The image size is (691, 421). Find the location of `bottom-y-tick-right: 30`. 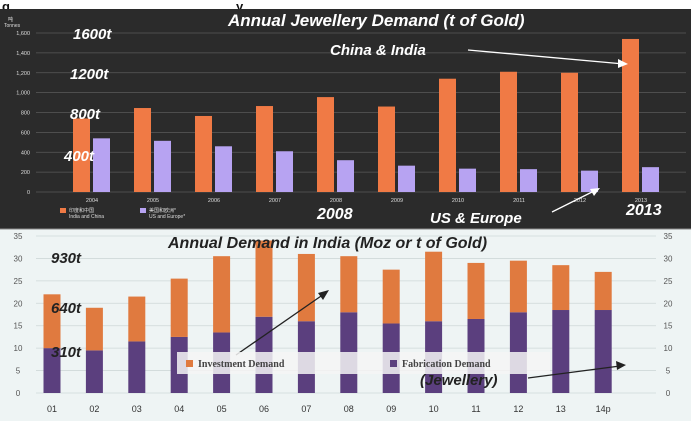

bottom-y-tick-right: 30 is located at coordinates (668, 258).